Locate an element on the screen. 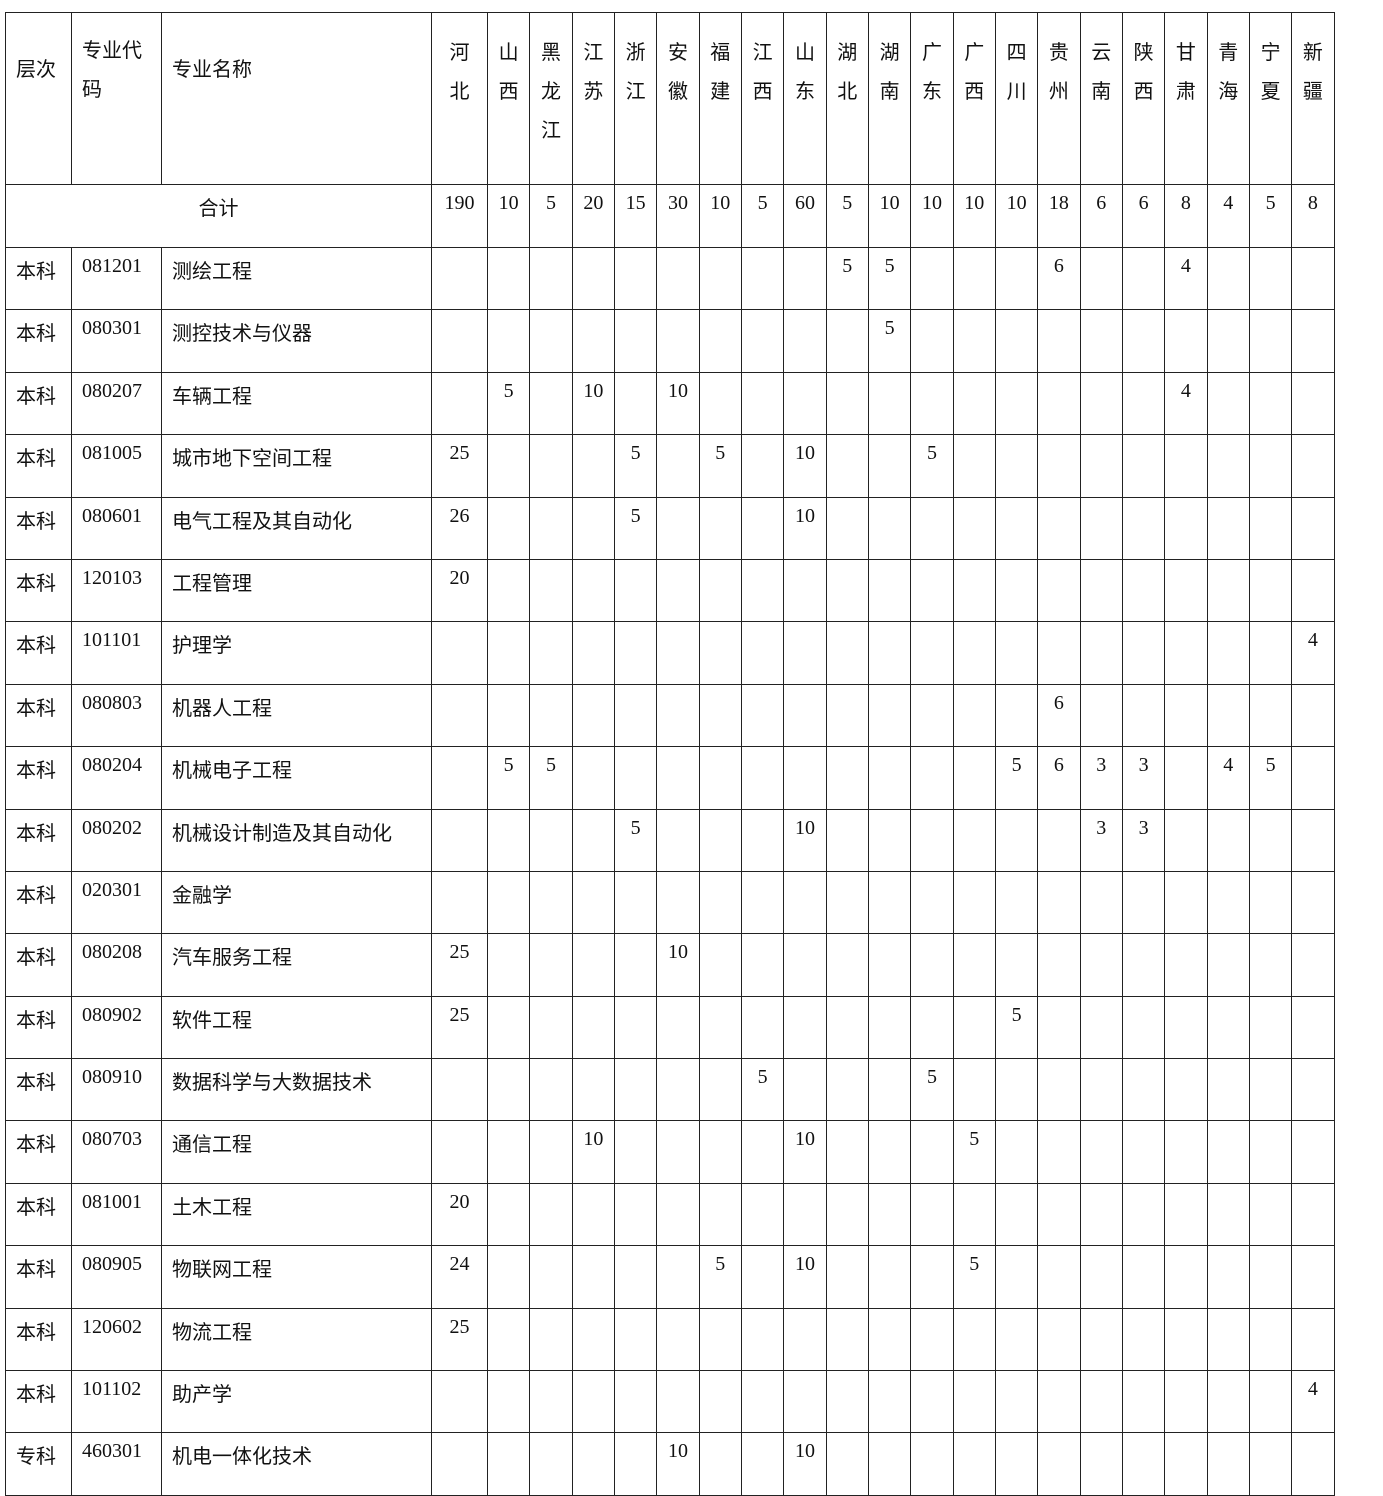 The width and height of the screenshot is (1383, 1496). table-row: 本科 080803 机器人工程 6 is located at coordinates (691, 715).